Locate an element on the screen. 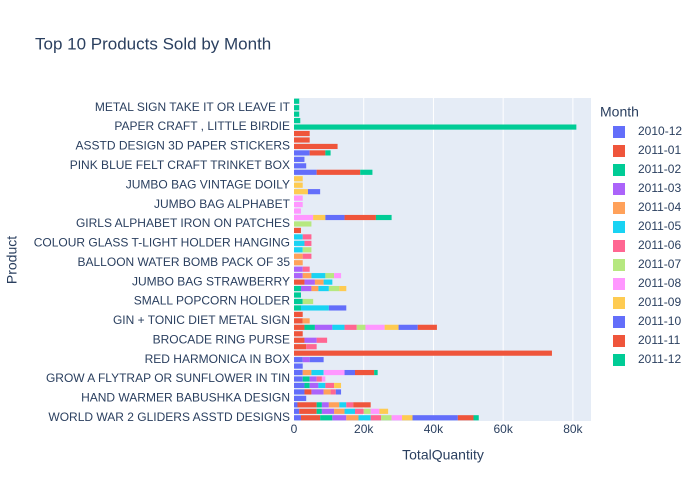 This screenshot has width=700, height=500. legend-label: 2010-12 is located at coordinates (660, 131).